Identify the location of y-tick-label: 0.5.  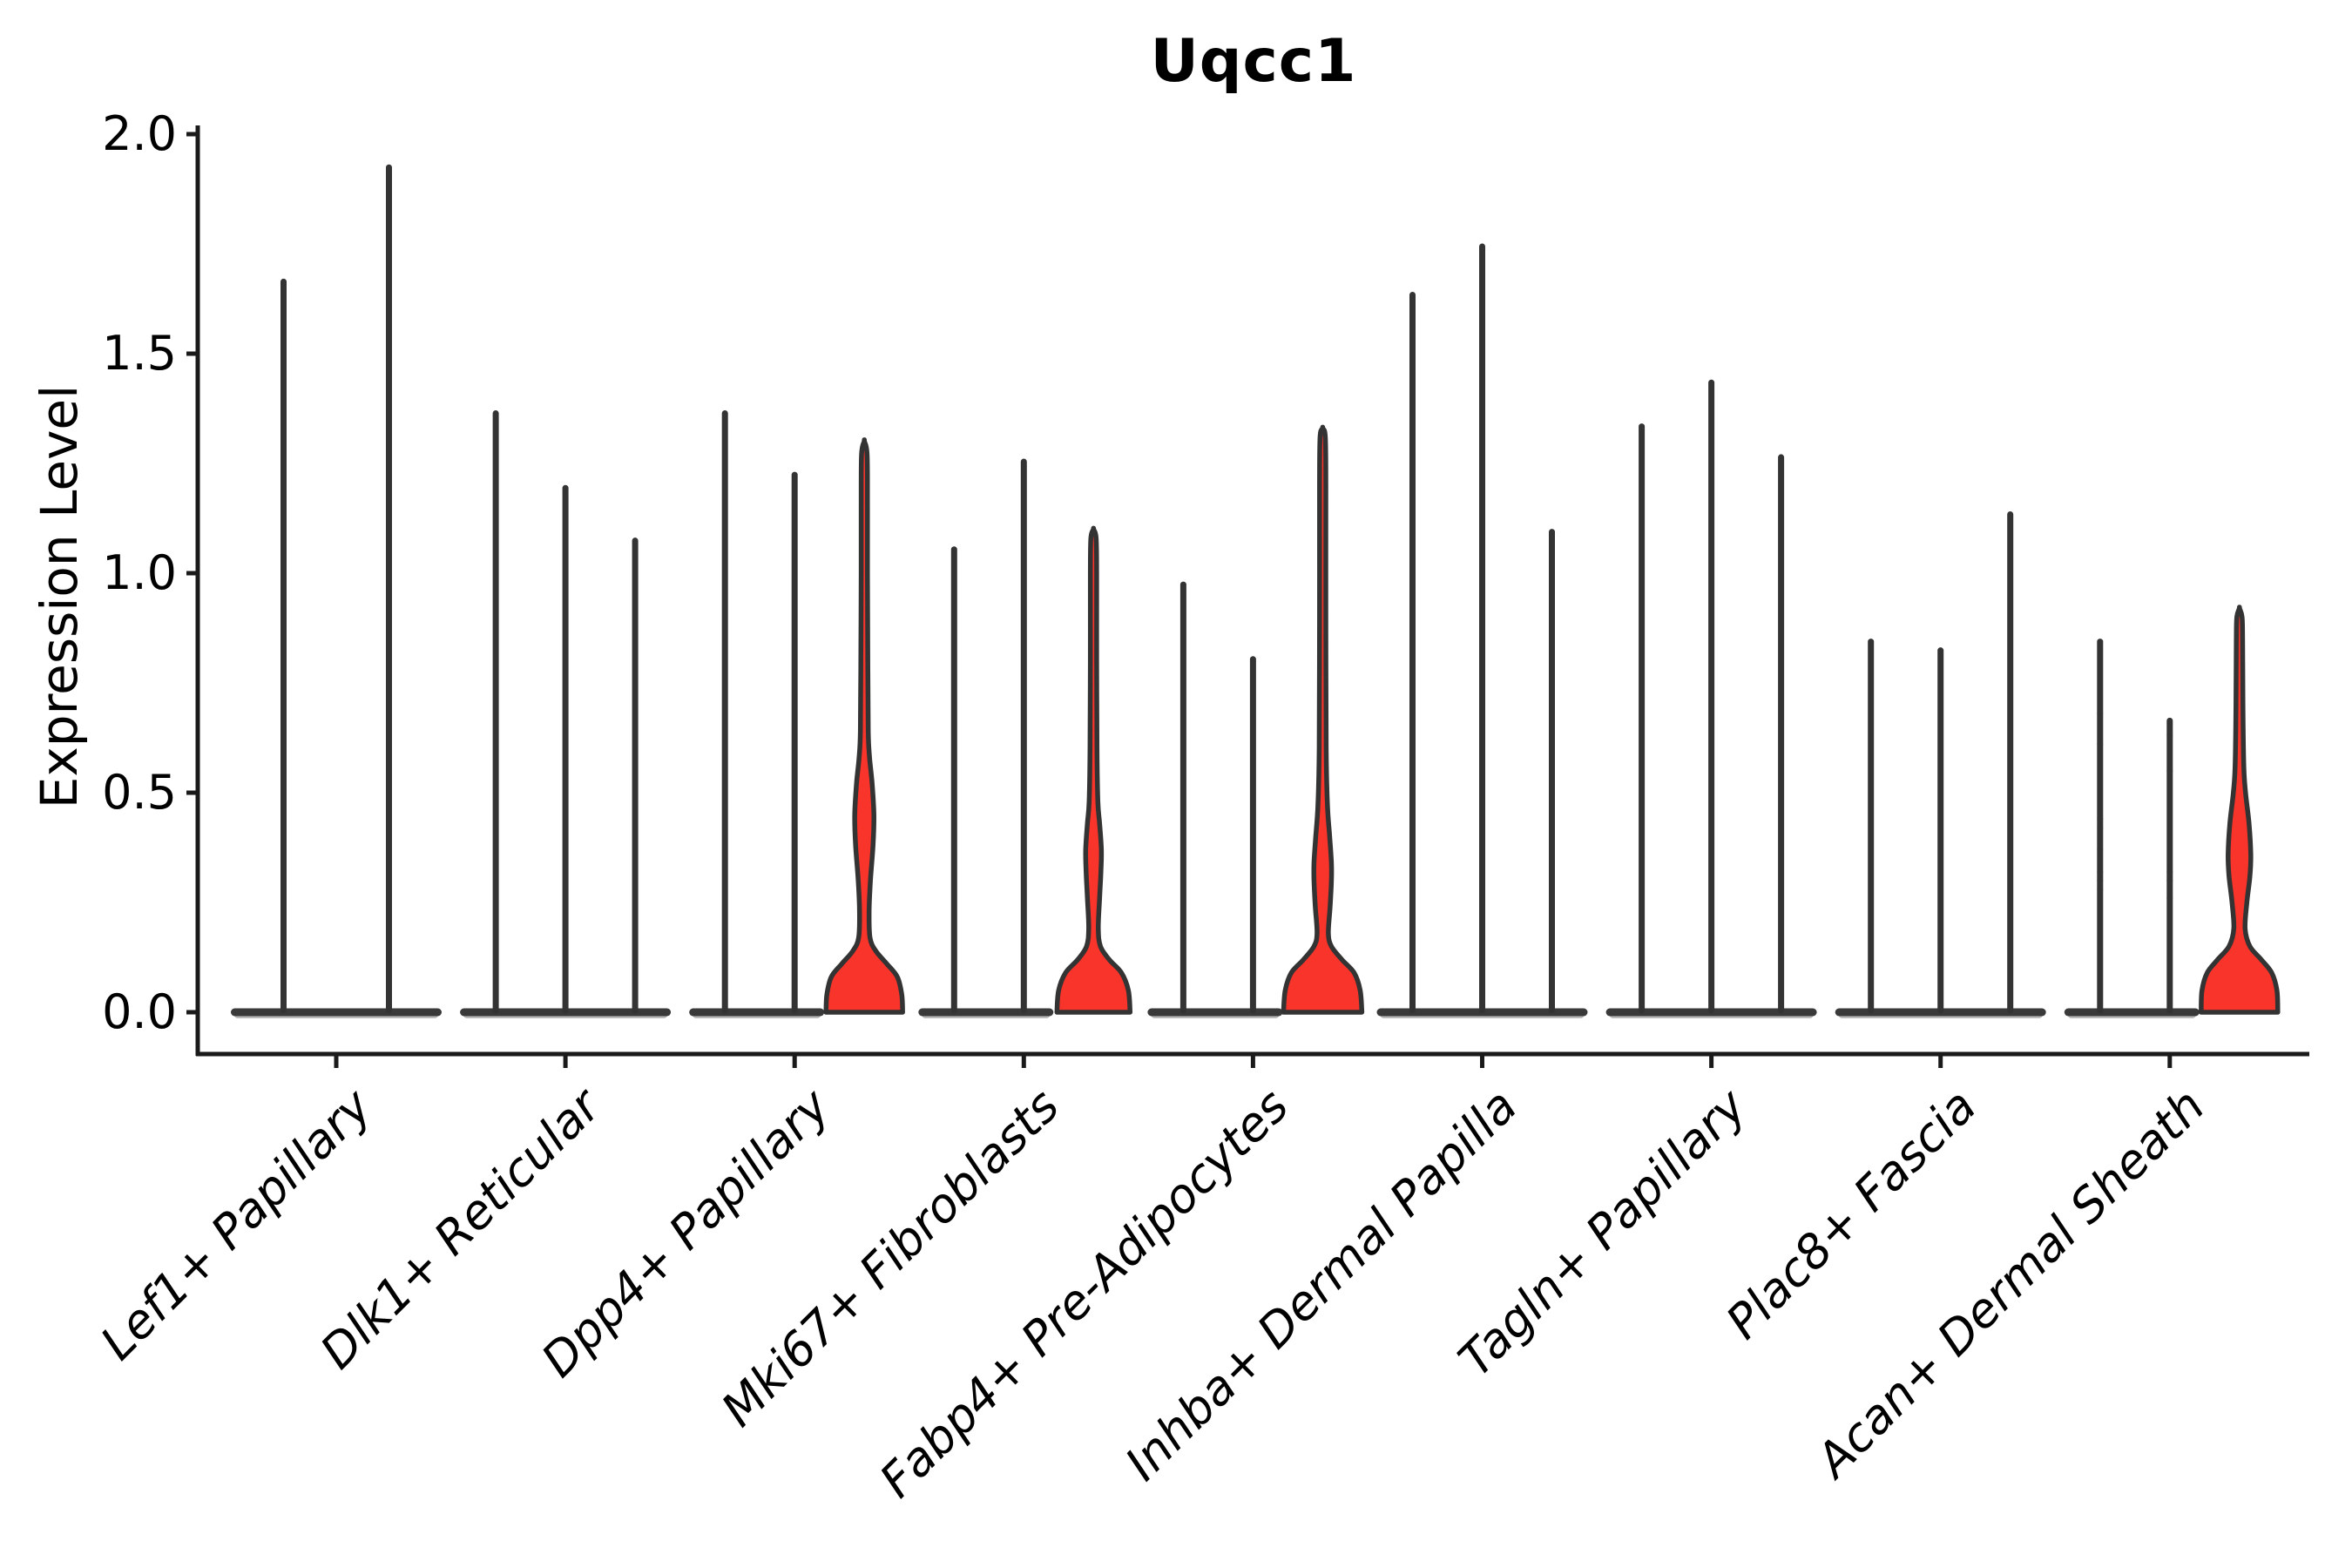
(139, 792).